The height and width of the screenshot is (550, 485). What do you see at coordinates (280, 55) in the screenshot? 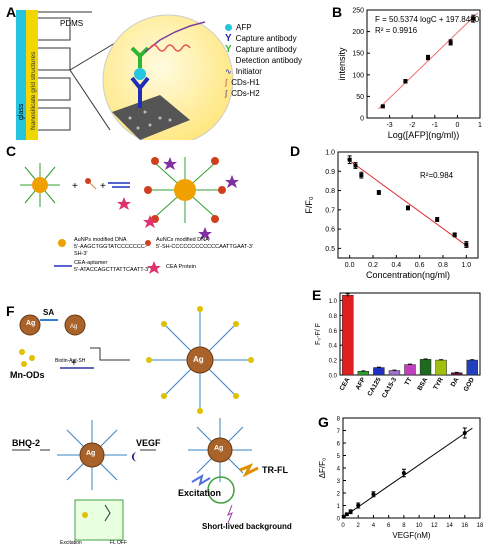
I see `legend-detection: Y Capture antibody Detection antibody` at bounding box center [280, 55].